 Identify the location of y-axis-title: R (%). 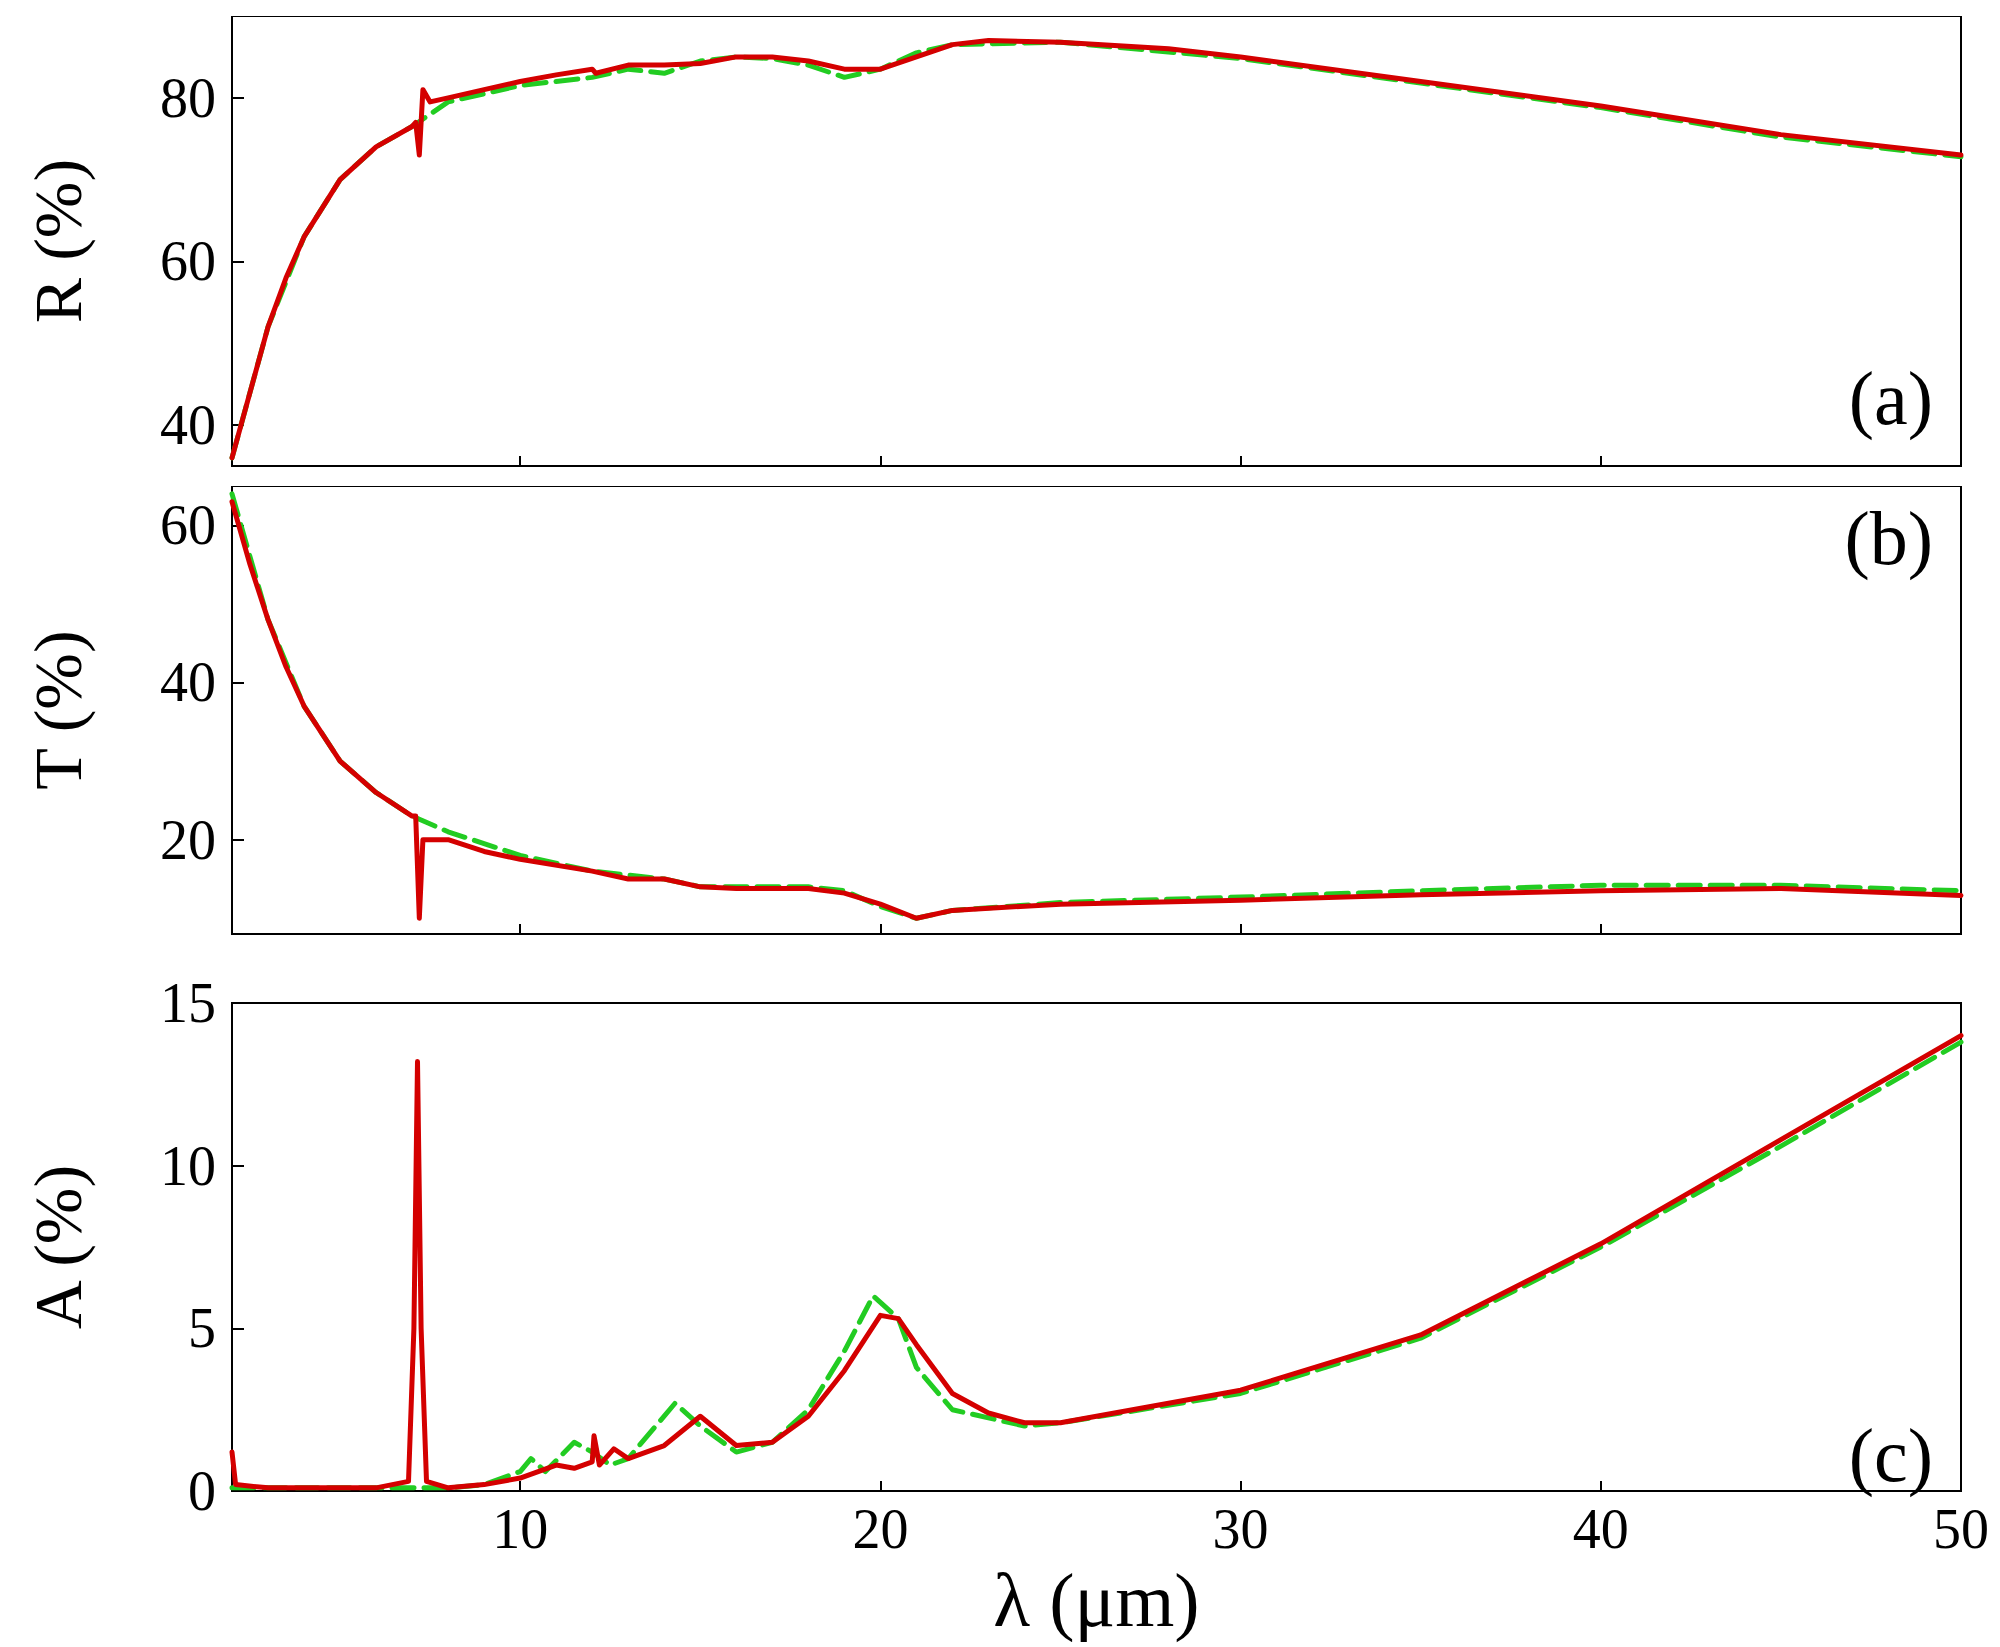
(58, 241).